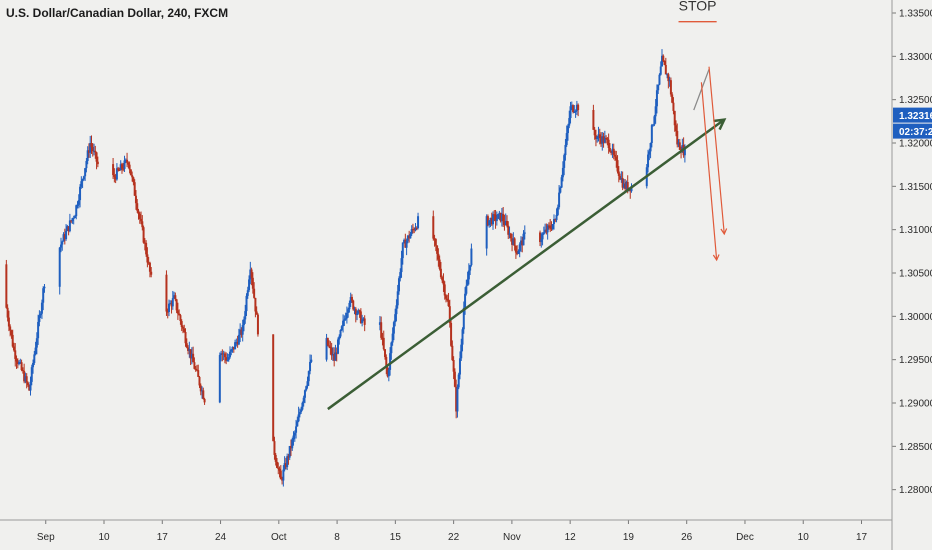  Describe the element at coordinates (512, 537) in the screenshot. I see `time-tick-label: Nov` at that location.